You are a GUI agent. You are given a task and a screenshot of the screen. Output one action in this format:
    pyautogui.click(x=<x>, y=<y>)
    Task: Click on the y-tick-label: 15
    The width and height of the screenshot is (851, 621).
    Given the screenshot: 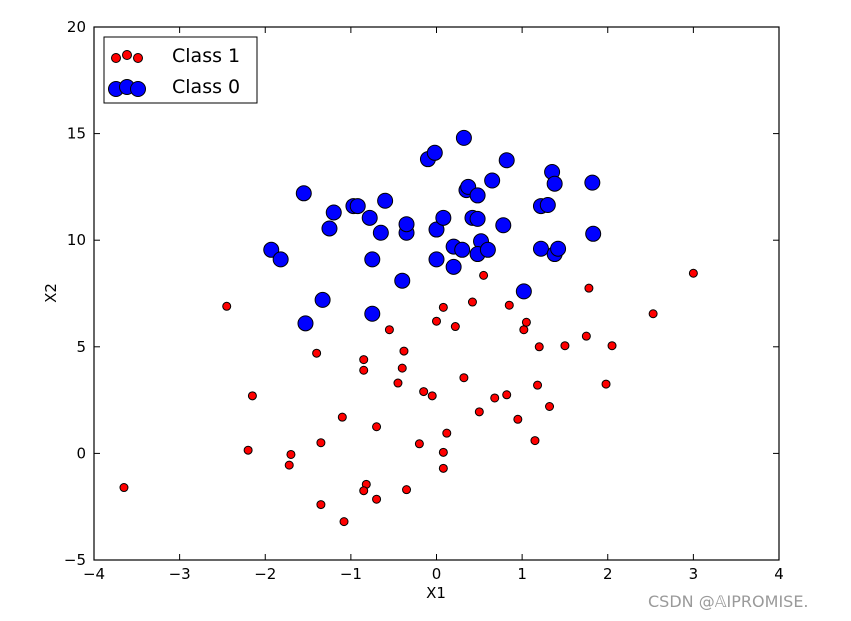 What is the action you would take?
    pyautogui.click(x=76, y=134)
    